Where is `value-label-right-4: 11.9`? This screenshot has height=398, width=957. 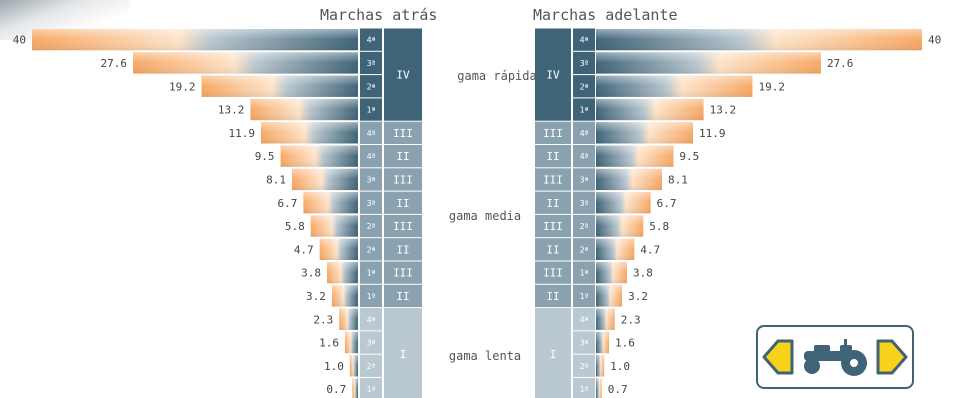 value-label-right-4: 11.9 is located at coordinates (712, 133).